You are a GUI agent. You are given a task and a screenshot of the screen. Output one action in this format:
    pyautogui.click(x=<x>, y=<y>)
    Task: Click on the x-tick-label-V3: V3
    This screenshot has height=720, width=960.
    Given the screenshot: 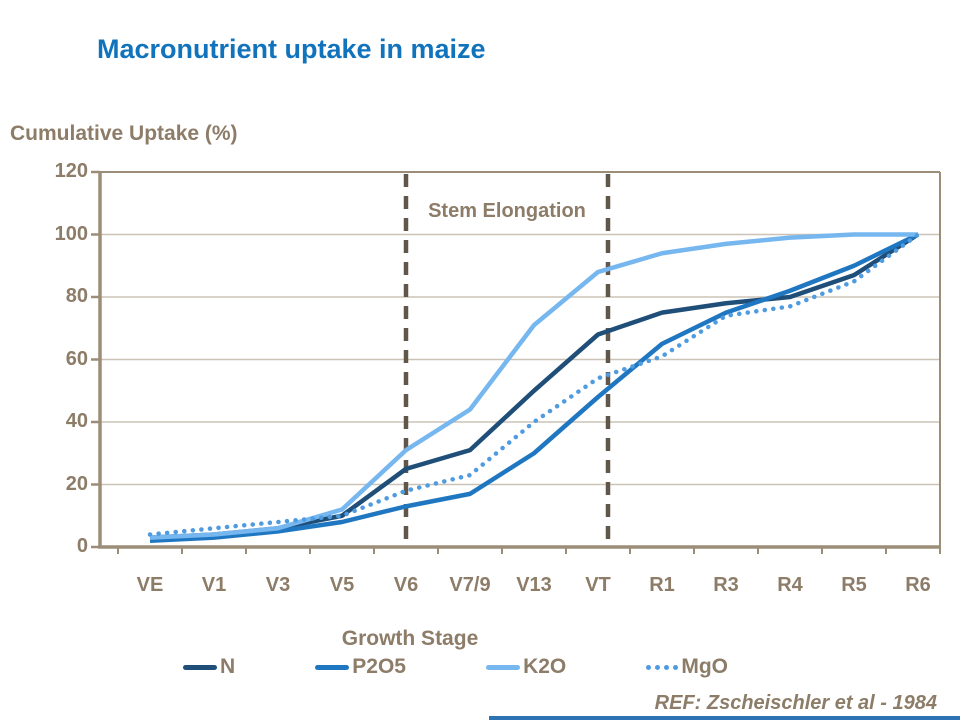 What is the action you would take?
    pyautogui.click(x=278, y=585)
    